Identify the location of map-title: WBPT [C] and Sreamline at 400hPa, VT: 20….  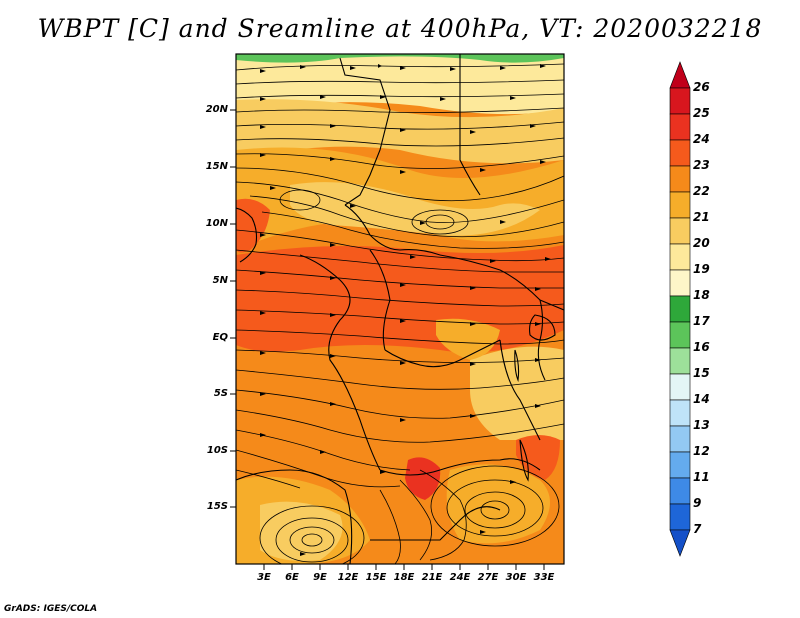
(400, 28).